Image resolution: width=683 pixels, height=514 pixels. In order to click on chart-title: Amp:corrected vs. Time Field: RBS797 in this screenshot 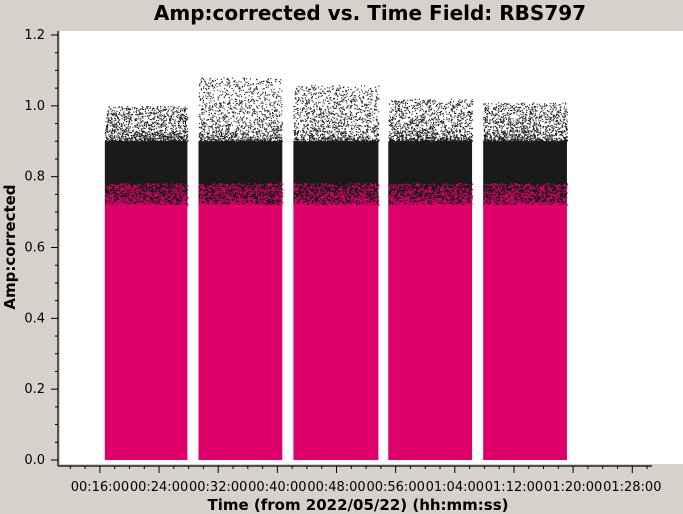, I will do `click(370, 13)`.